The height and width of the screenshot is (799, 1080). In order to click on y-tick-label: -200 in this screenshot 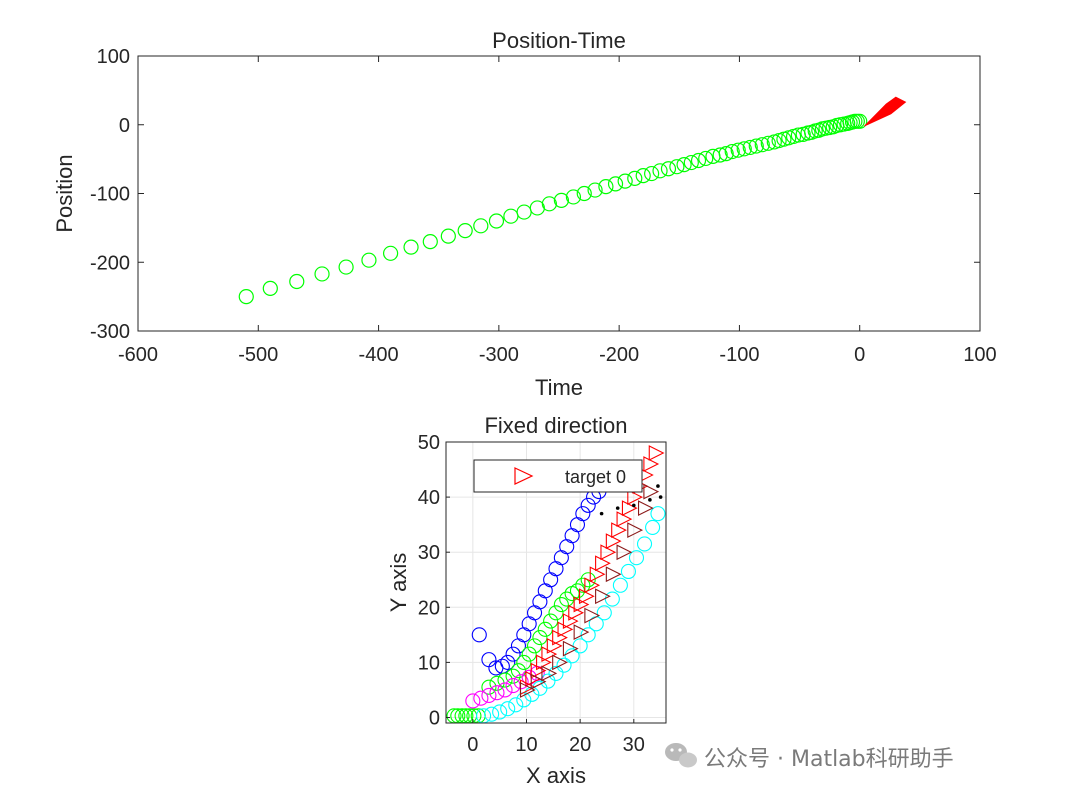, I will do `click(110, 263)`.